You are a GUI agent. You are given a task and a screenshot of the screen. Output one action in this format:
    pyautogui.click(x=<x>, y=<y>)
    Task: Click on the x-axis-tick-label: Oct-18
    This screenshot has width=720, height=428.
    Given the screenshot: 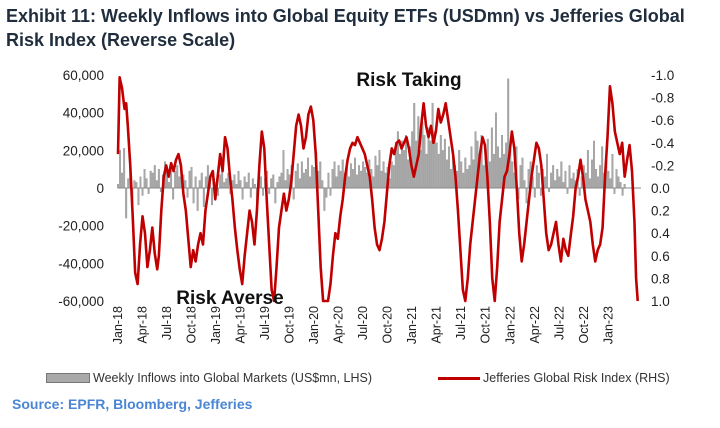 What is the action you would take?
    pyautogui.click(x=192, y=325)
    